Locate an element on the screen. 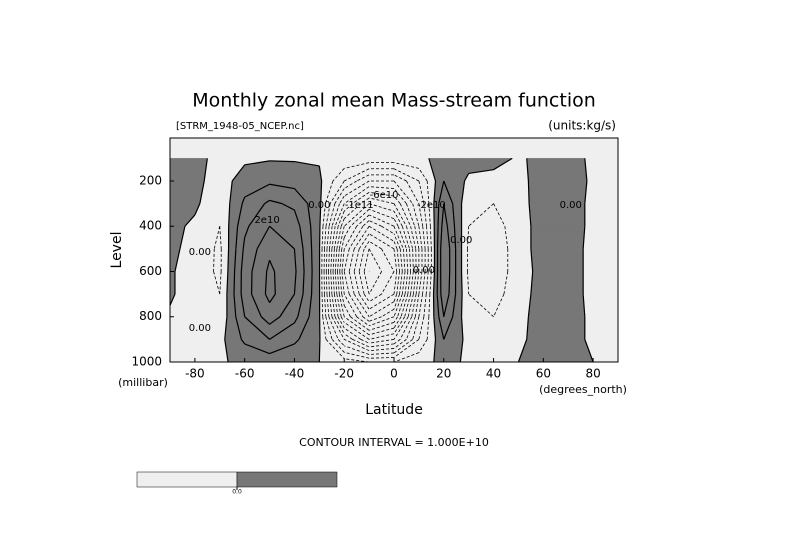  contour-label: -2e10 is located at coordinates (431, 205).